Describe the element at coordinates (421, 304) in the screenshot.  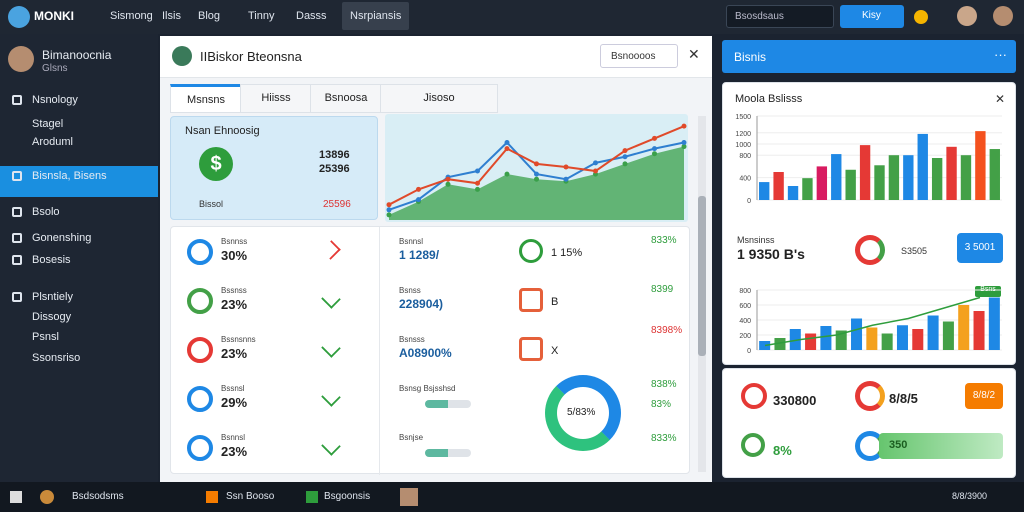
I see `stat-value: 228904)` at that location.